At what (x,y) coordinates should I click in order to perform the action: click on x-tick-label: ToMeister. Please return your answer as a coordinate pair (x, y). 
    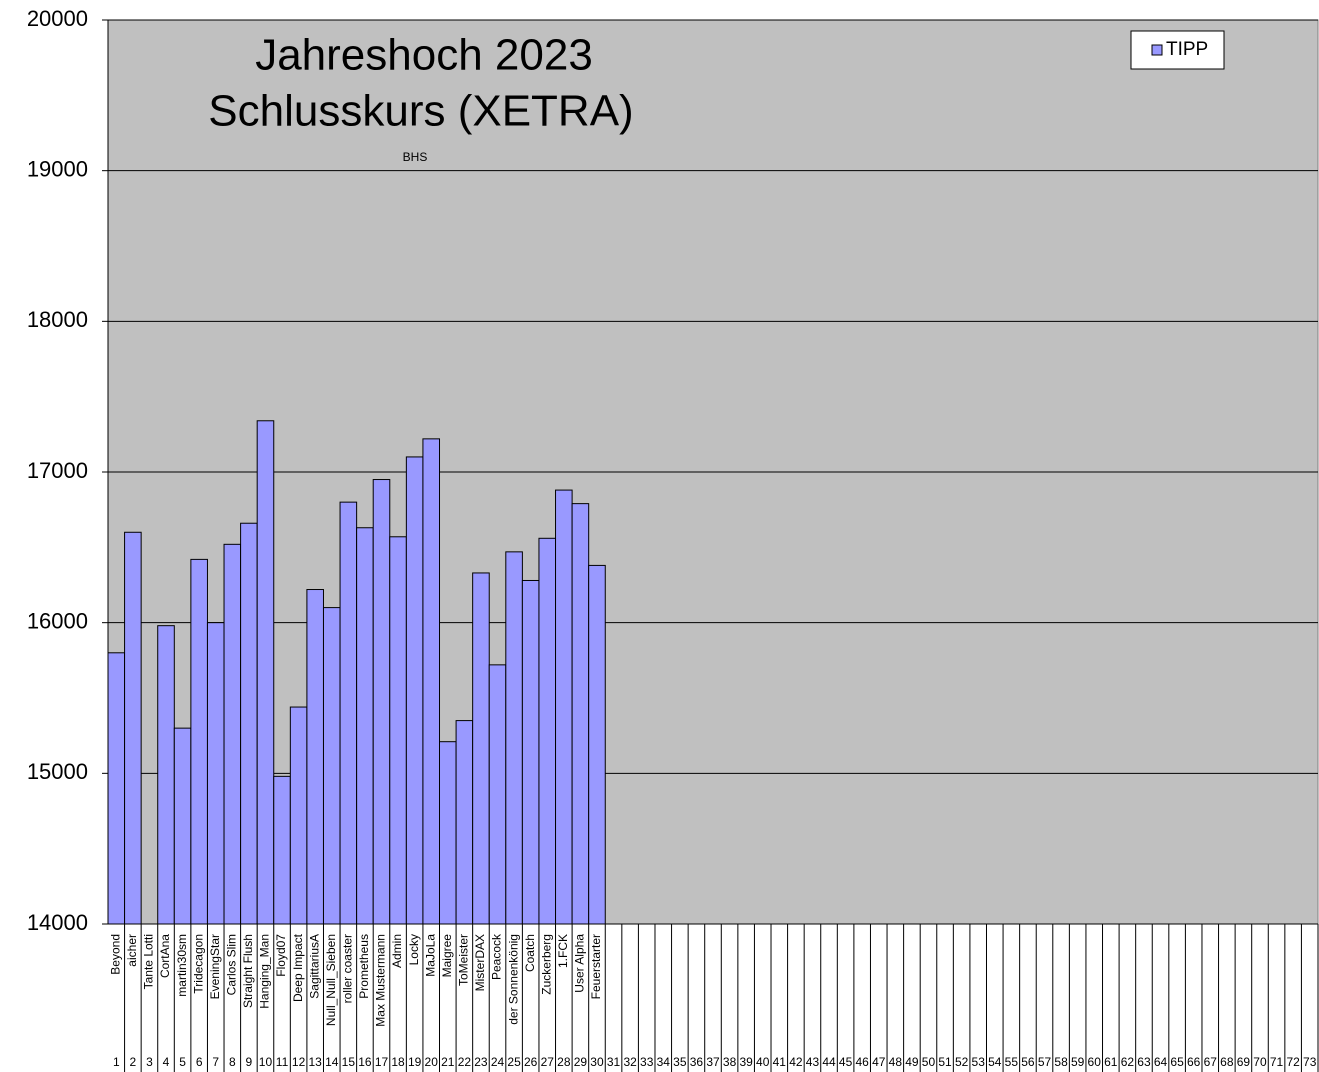
    Looking at the image, I should click on (464, 960).